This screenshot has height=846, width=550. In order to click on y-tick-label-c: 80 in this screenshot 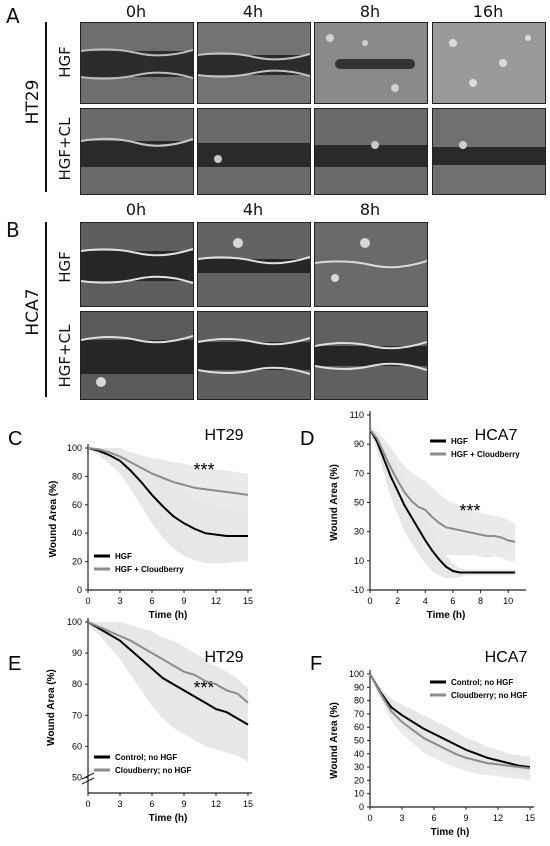, I will do `click(77, 476)`.